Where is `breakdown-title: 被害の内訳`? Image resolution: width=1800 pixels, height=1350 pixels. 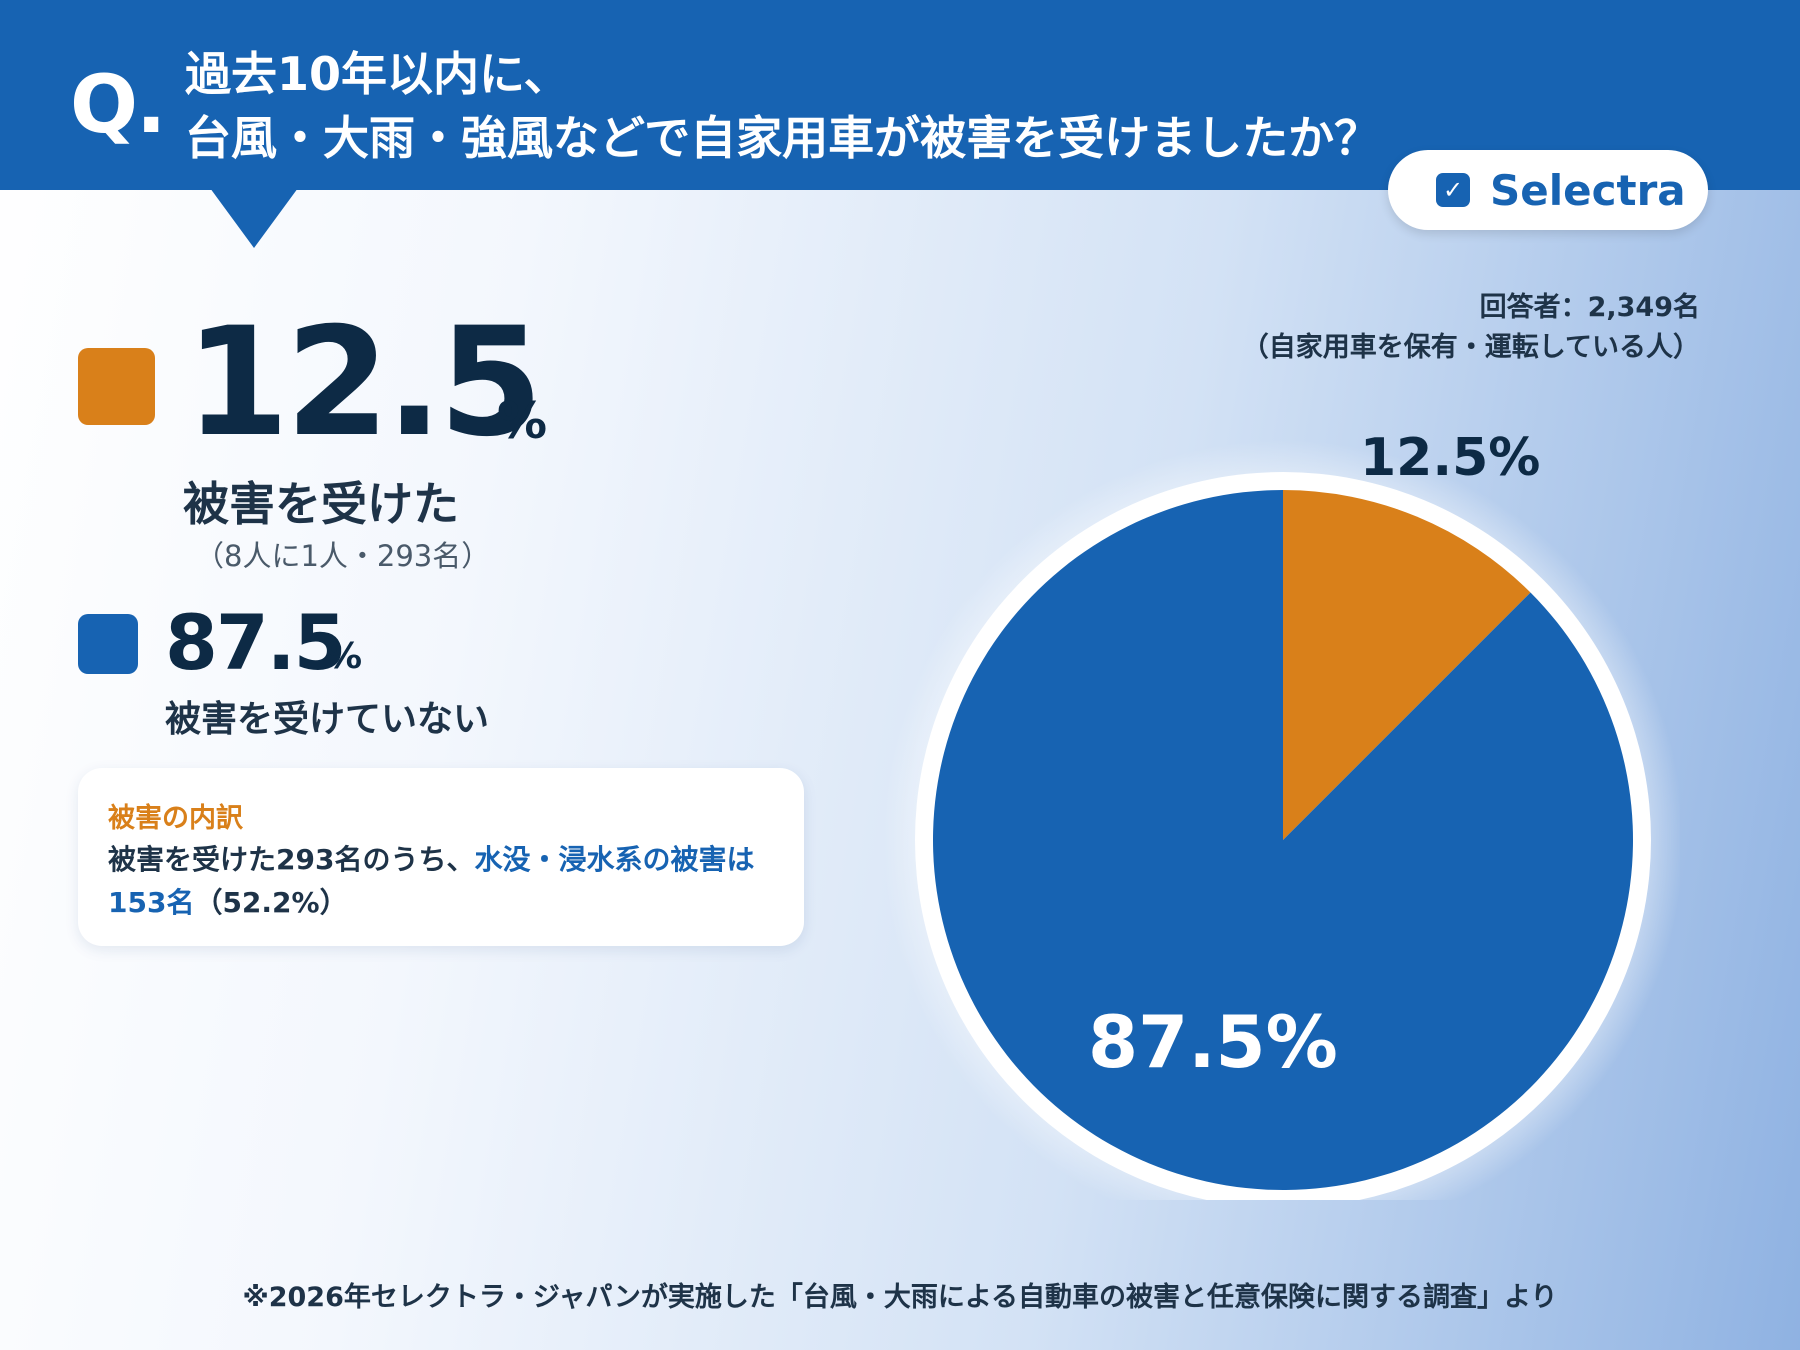 breakdown-title: 被害の内訳 is located at coordinates (175, 818).